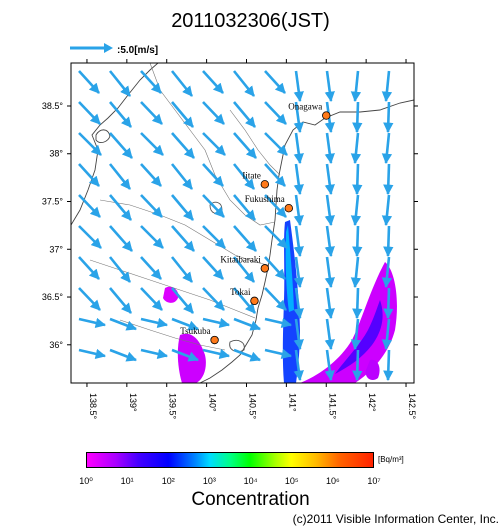 This screenshot has height=529, width=501. What do you see at coordinates (115, 144) in the screenshot?
I see `honshu-west-coast` at bounding box center [115, 144].